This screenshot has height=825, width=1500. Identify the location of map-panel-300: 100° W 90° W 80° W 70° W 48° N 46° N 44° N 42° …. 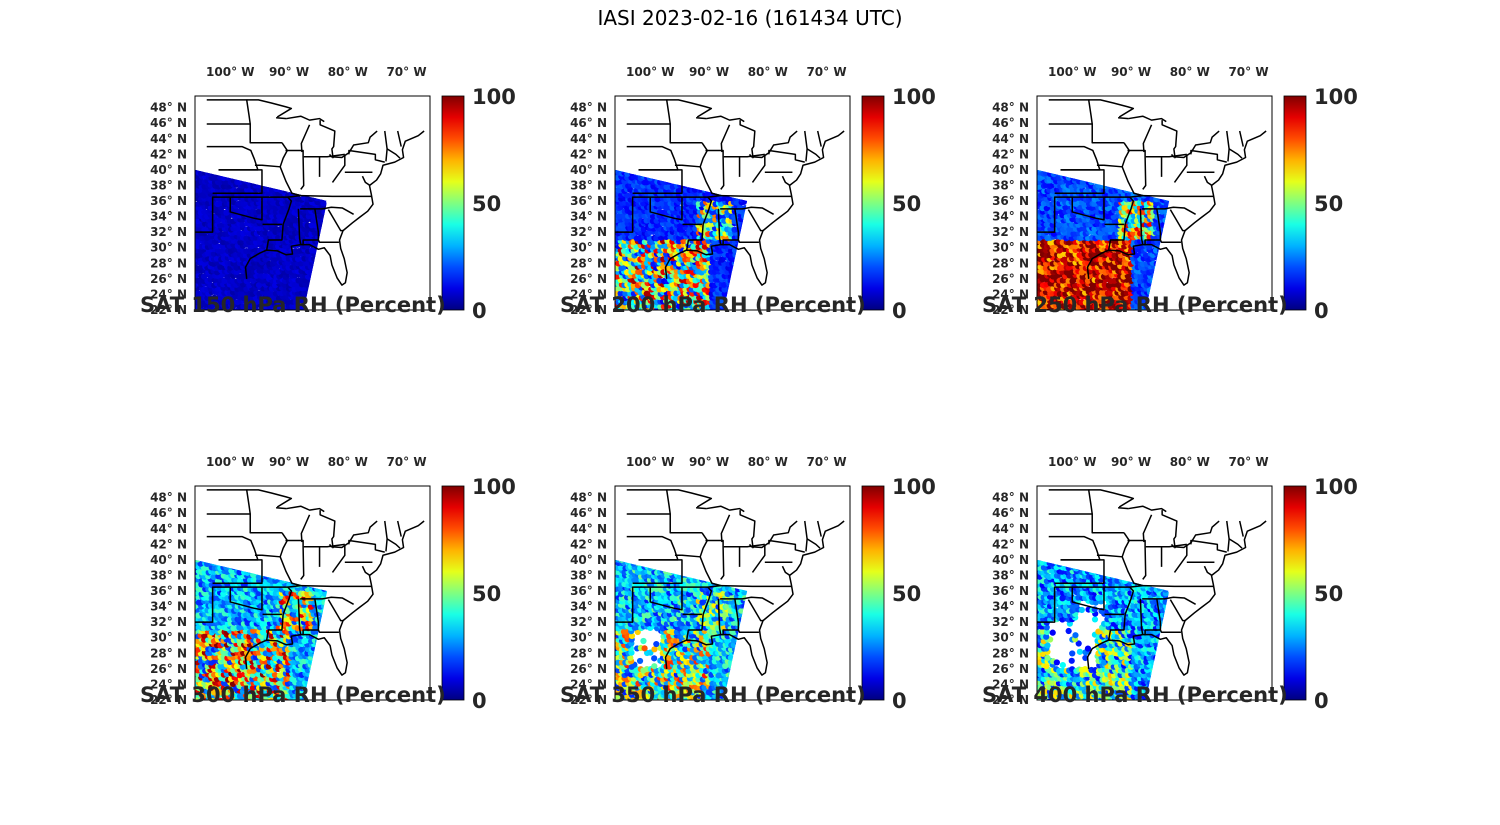
(328, 593).